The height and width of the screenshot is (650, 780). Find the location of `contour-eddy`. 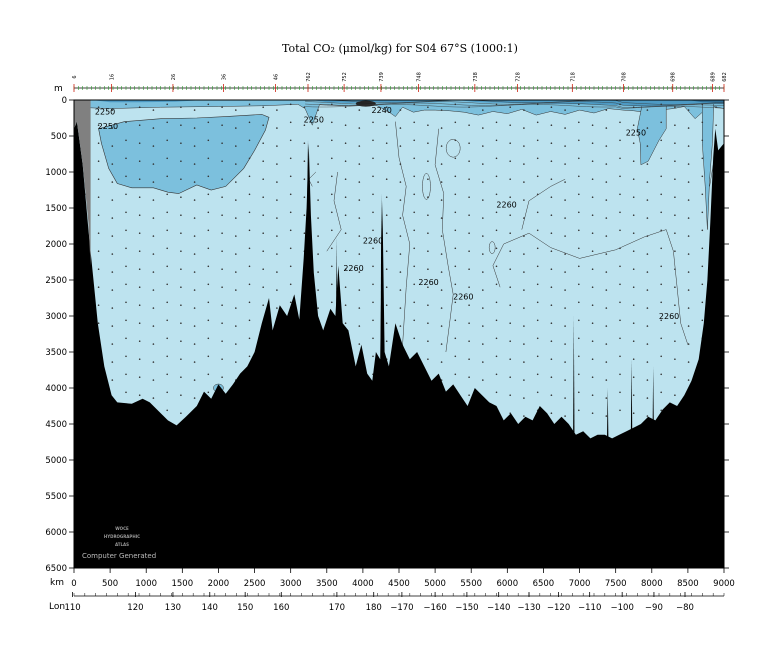

contour-eddy is located at coordinates (426, 186).